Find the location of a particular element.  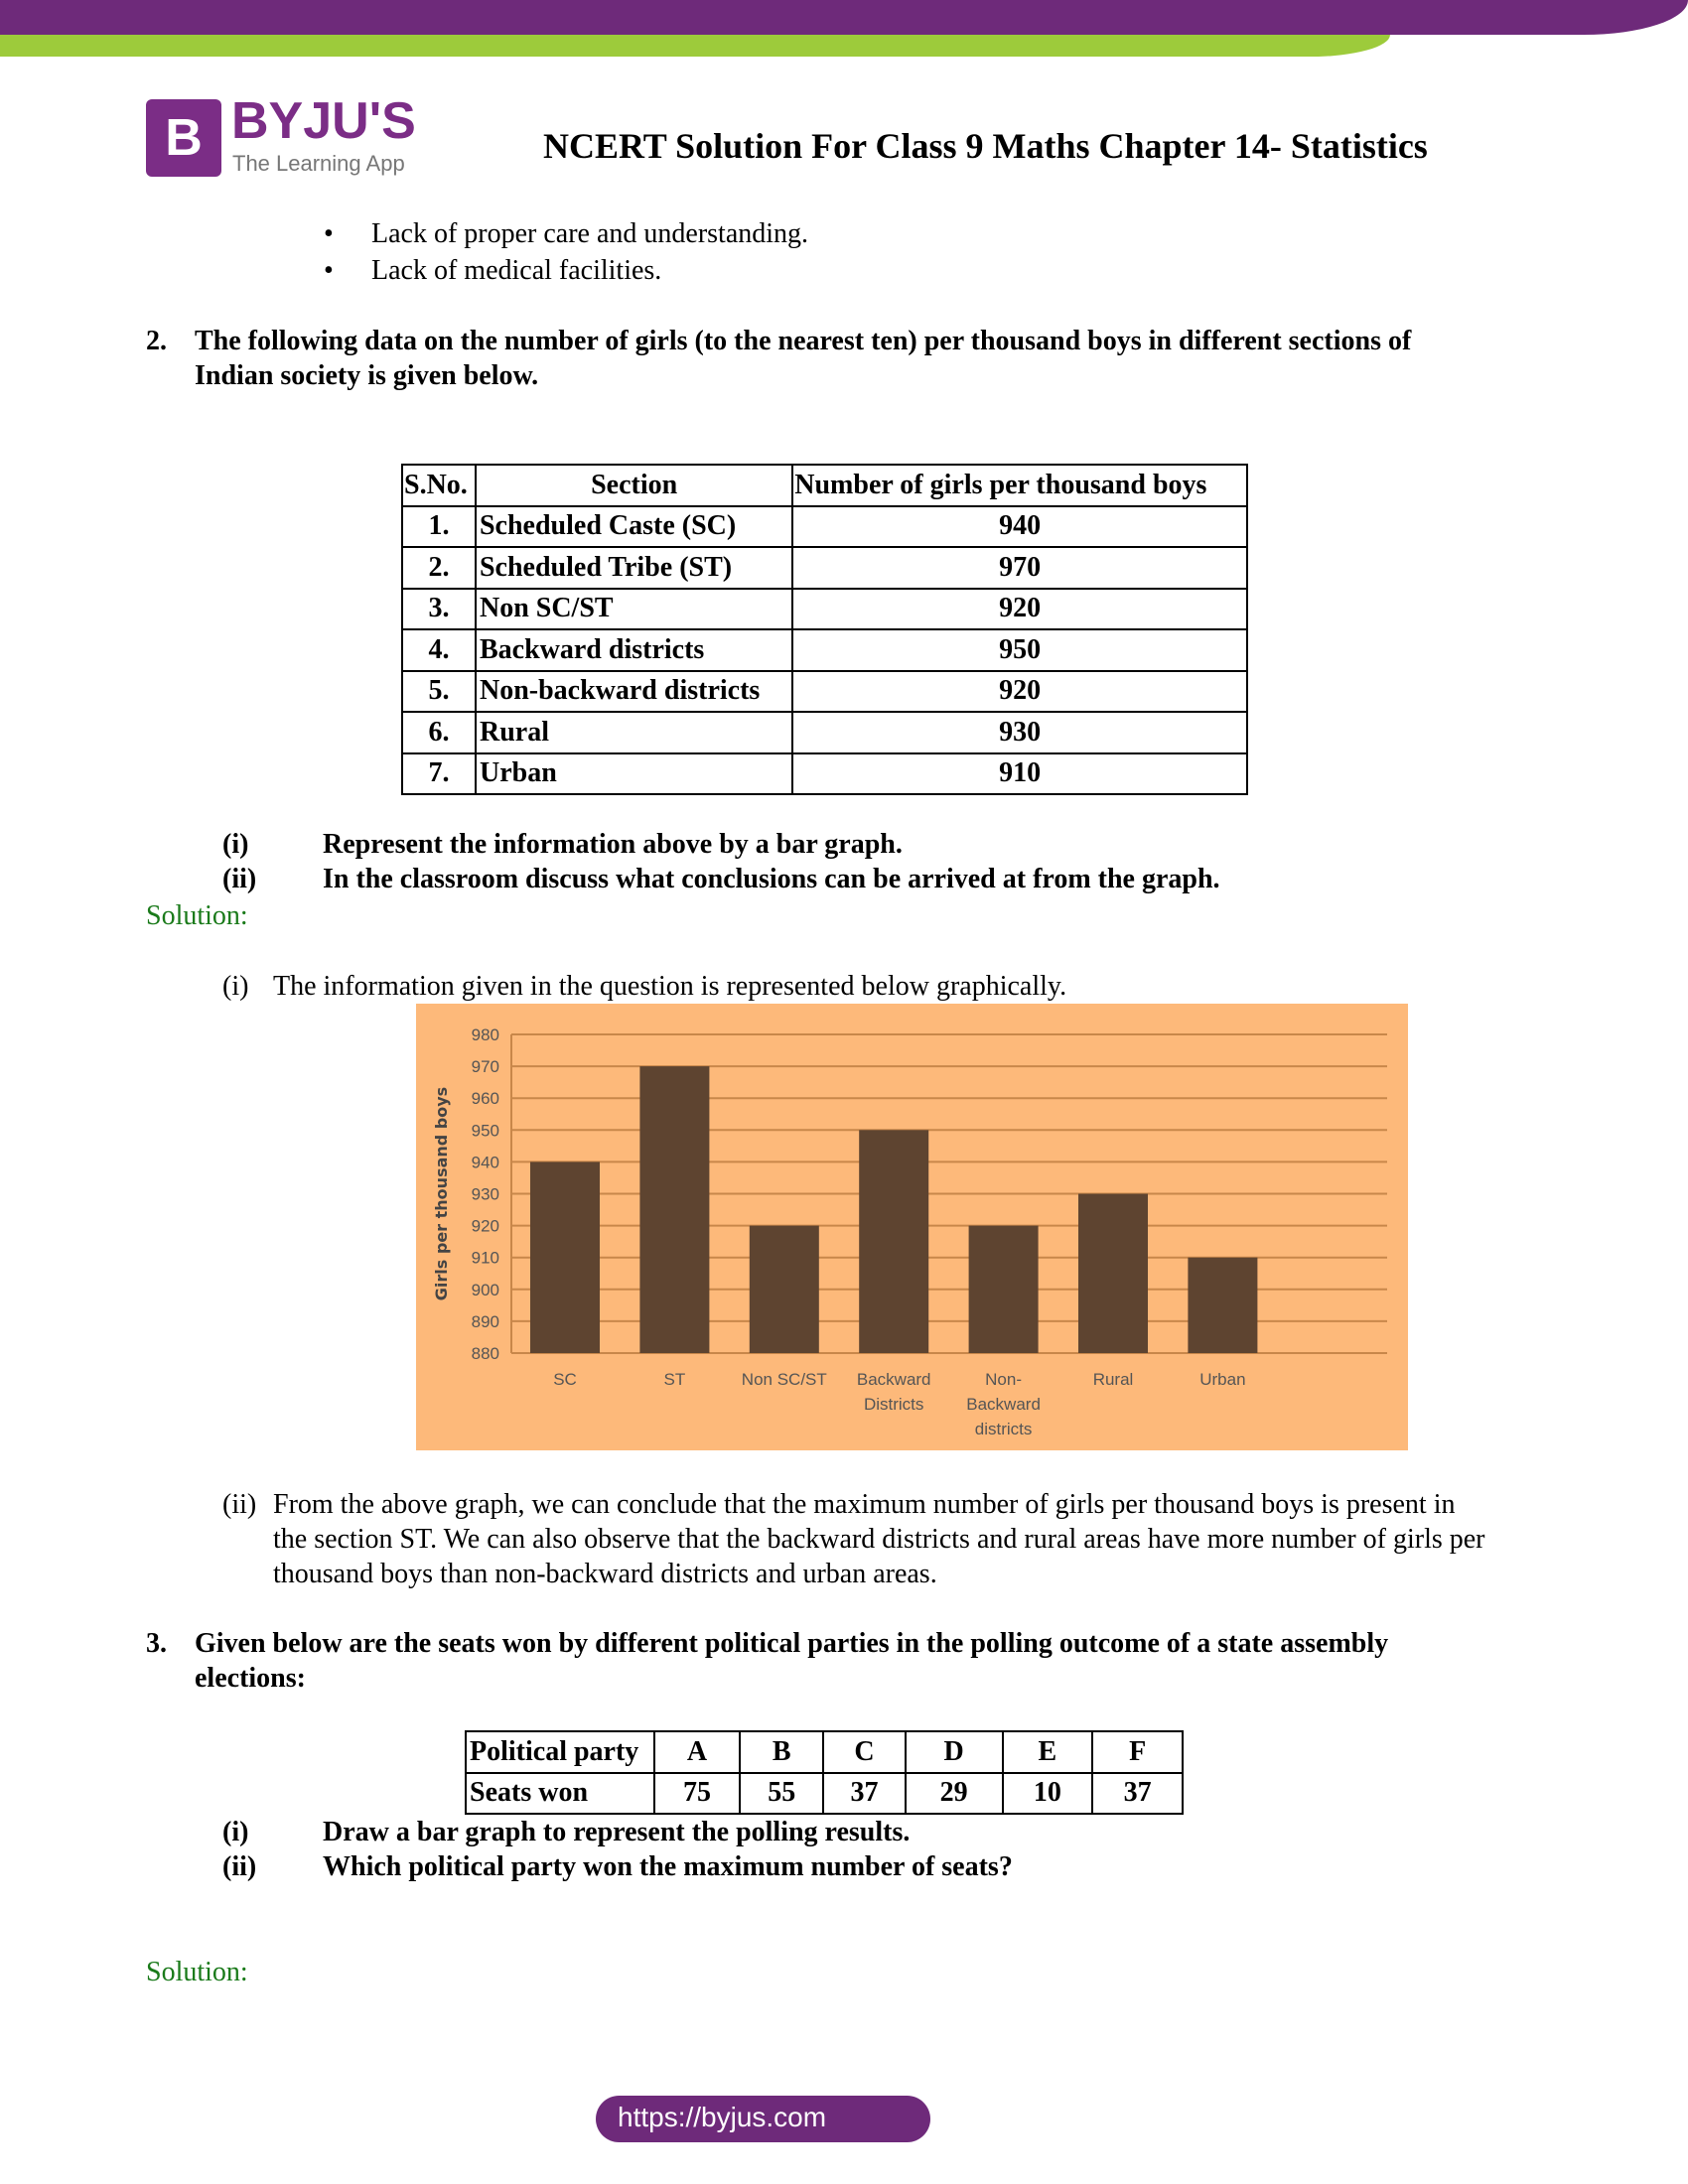

logo-tagline: The Learning App is located at coordinates (318, 163).